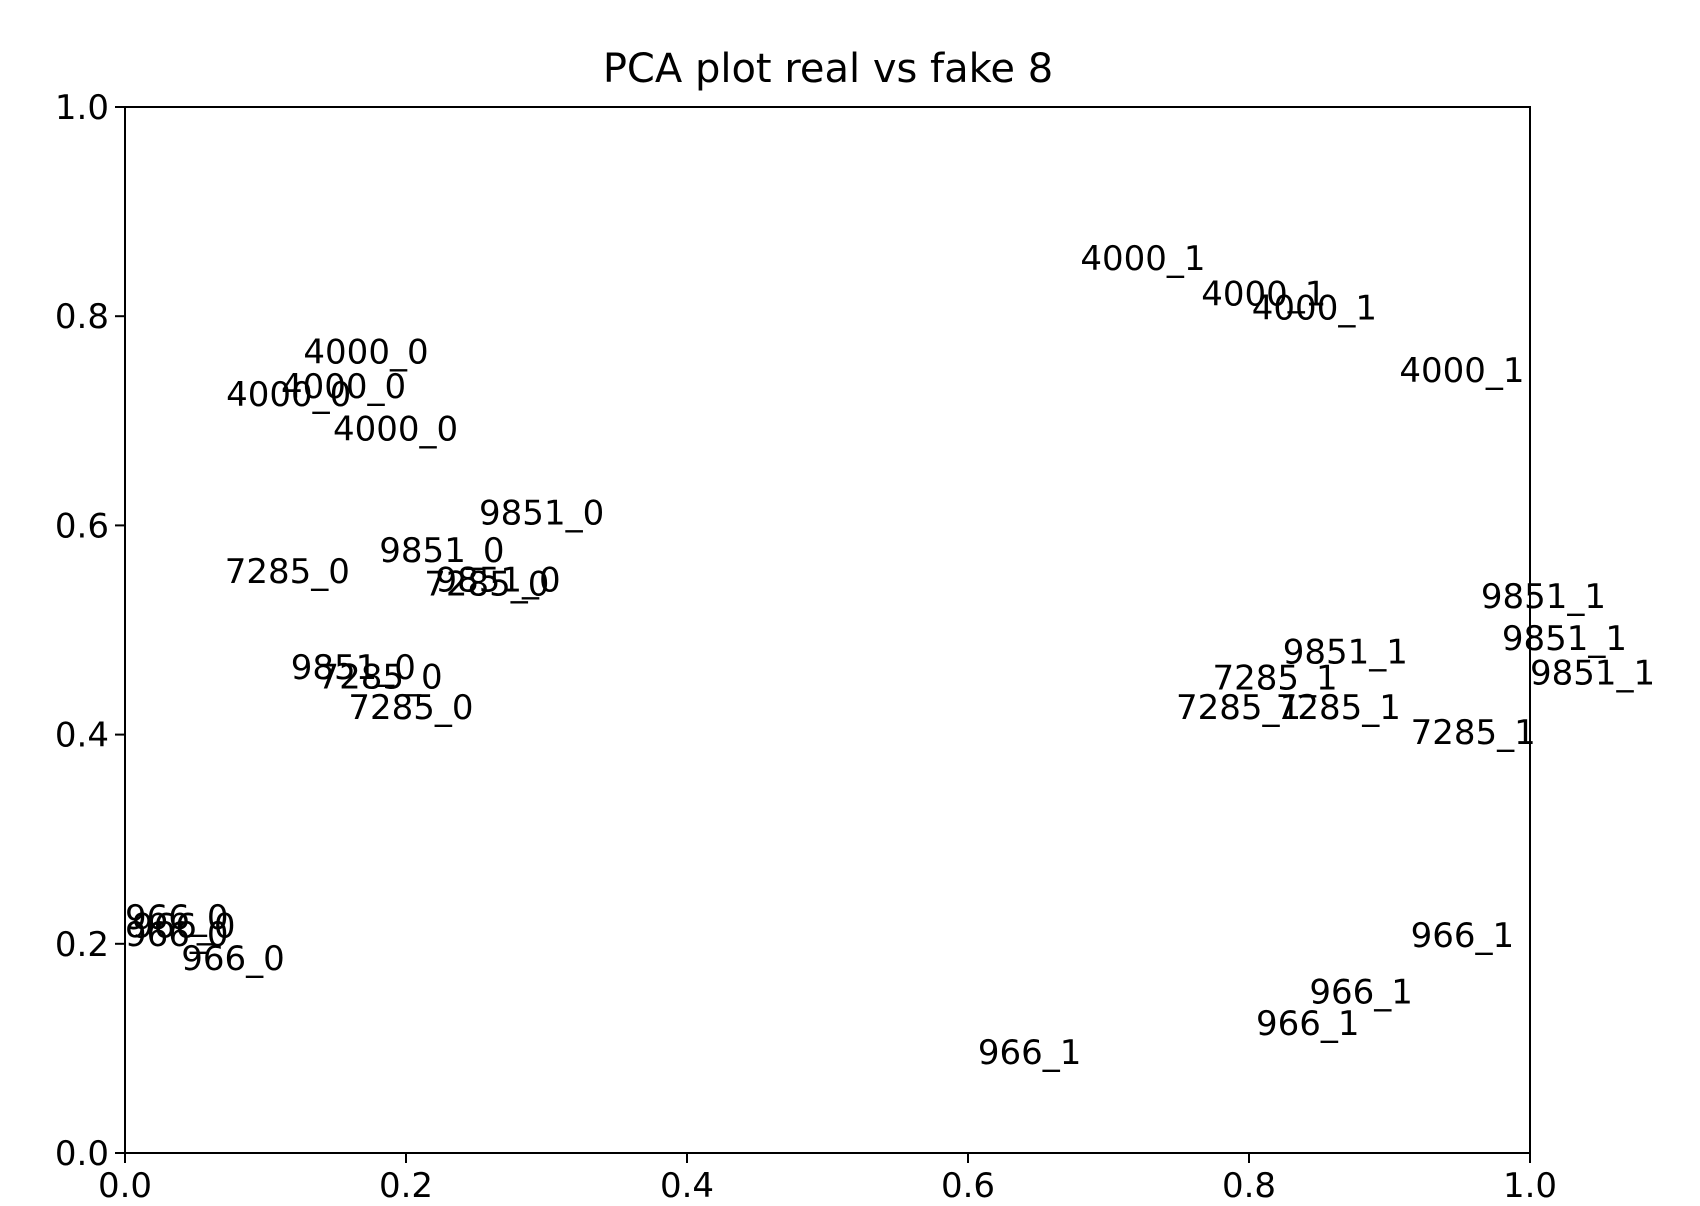 This screenshot has height=1206, width=1700. I want to click on x-tick-label: 0.8, so click(1249, 1186).